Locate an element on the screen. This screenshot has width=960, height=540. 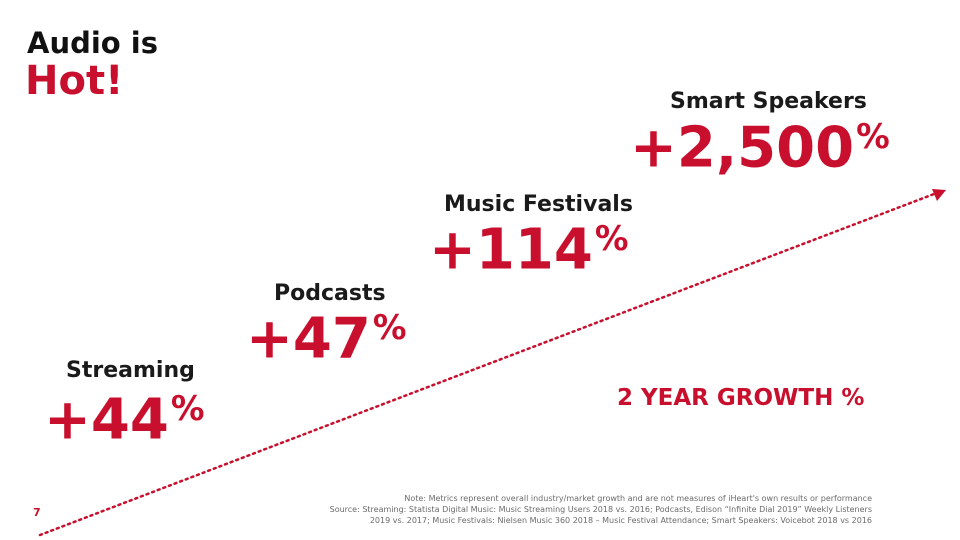
music-festivals-label: Music Festivals is located at coordinates (538, 204).